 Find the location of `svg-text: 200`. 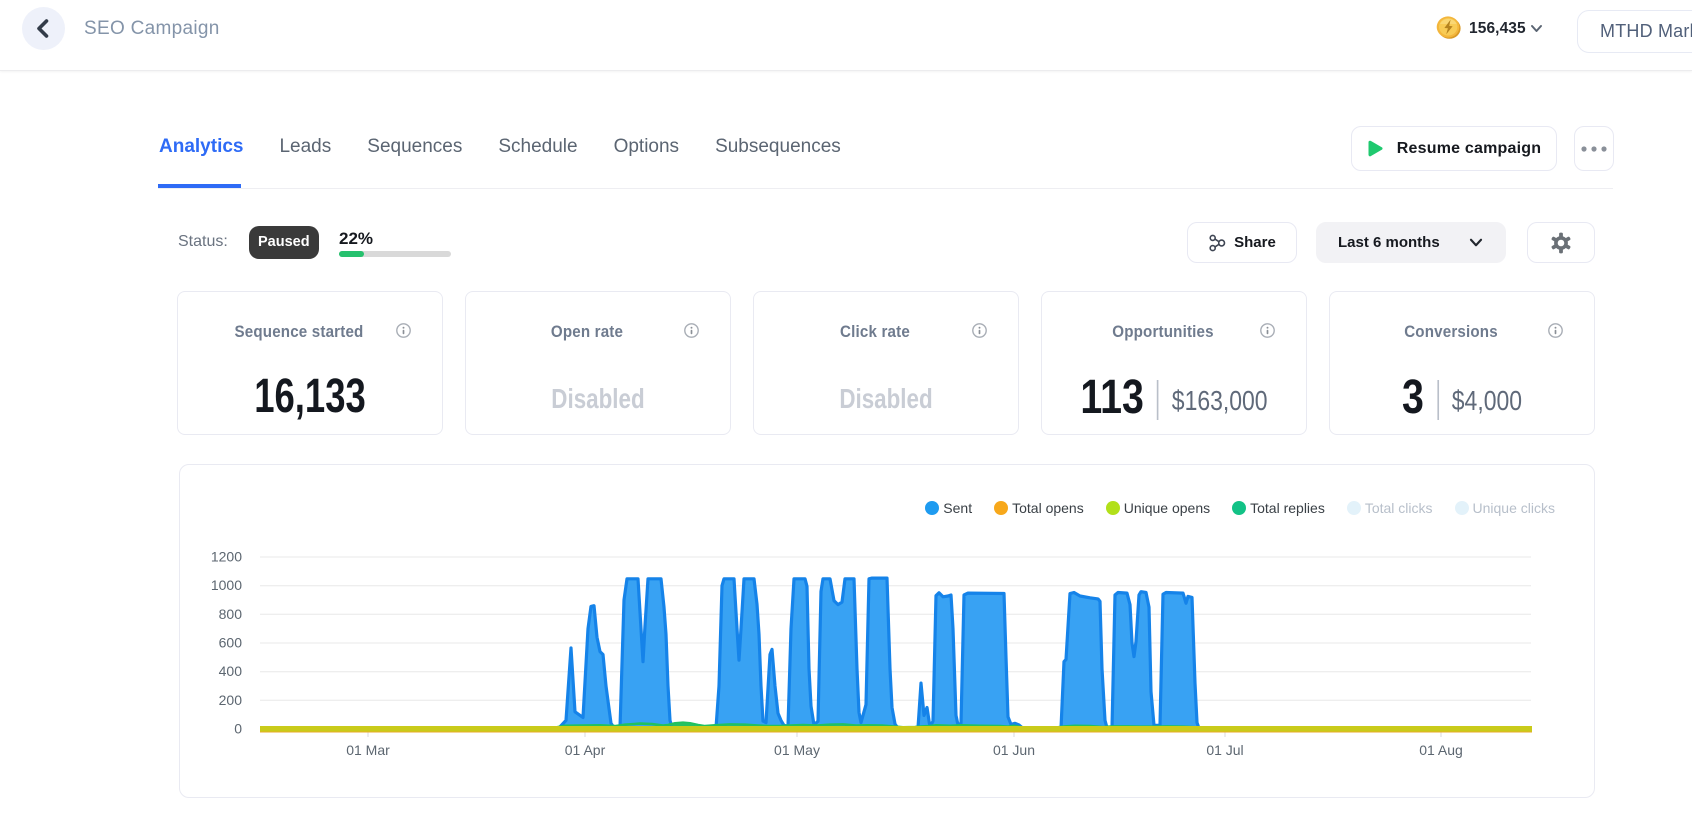

svg-text: 200 is located at coordinates (231, 700).